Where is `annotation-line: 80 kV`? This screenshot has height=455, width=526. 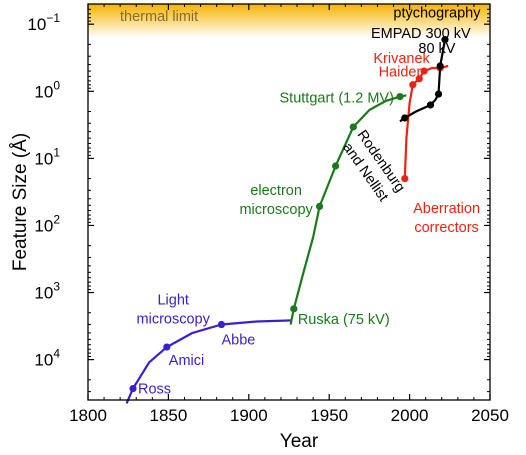 annotation-line: 80 kV is located at coordinates (436, 49).